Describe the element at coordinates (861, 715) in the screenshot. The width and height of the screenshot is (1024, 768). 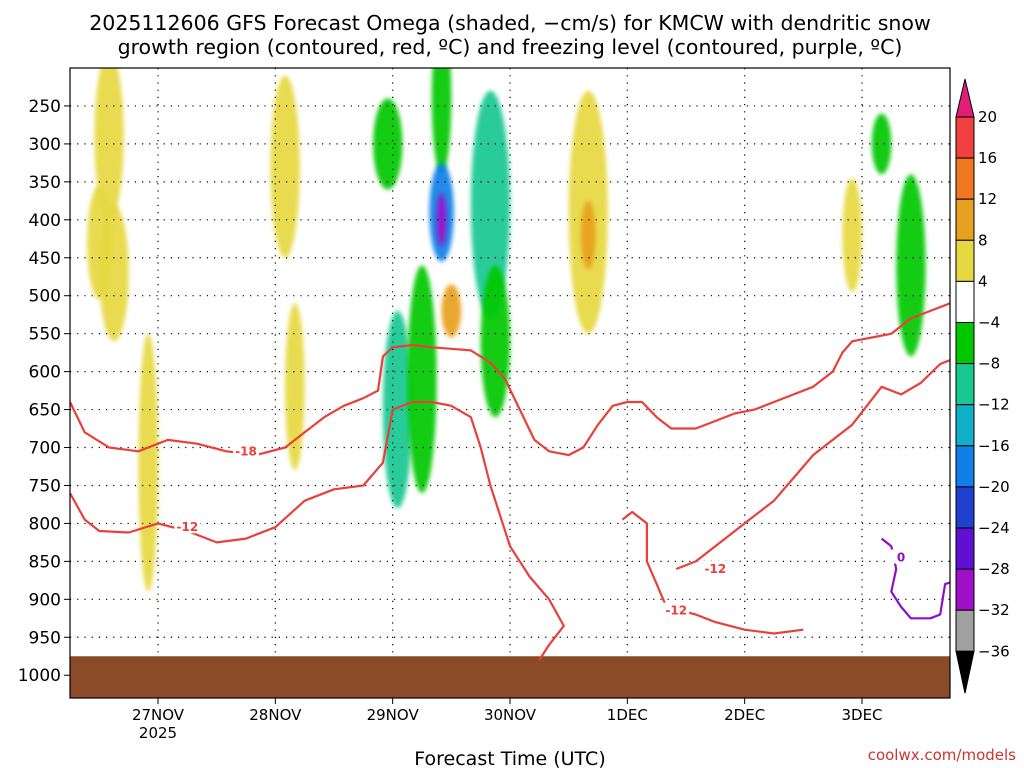
I see `xtick-label-6: 3DEC` at that location.